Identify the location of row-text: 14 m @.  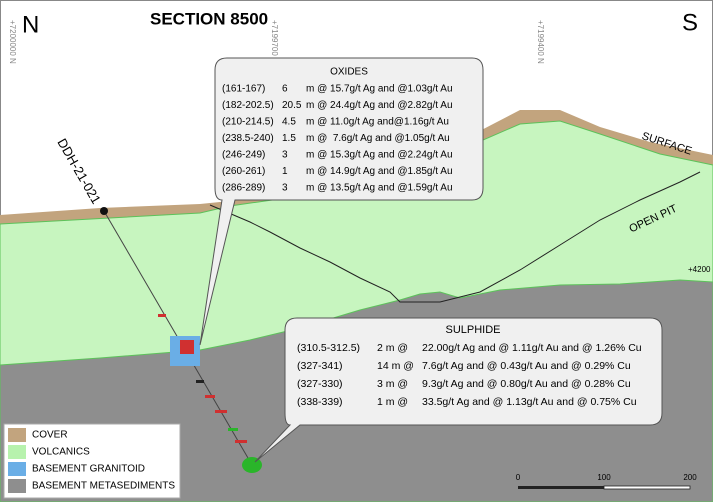
(395, 366).